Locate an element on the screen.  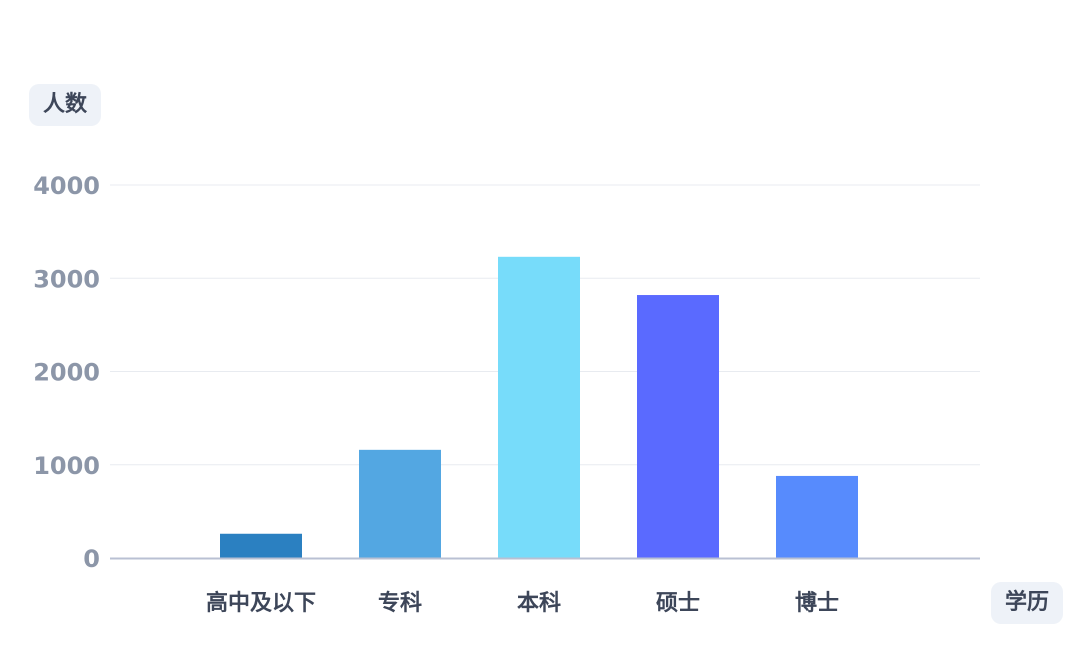
x-tick-labels: 高中及以下 专科 本科 硕士 博士 is located at coordinates (522, 603).